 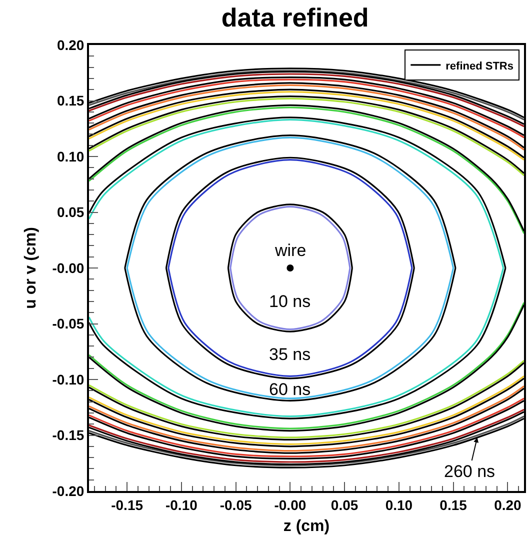 What do you see at coordinates (181, 504) in the screenshot?
I see `x-tick-label: -0.10` at bounding box center [181, 504].